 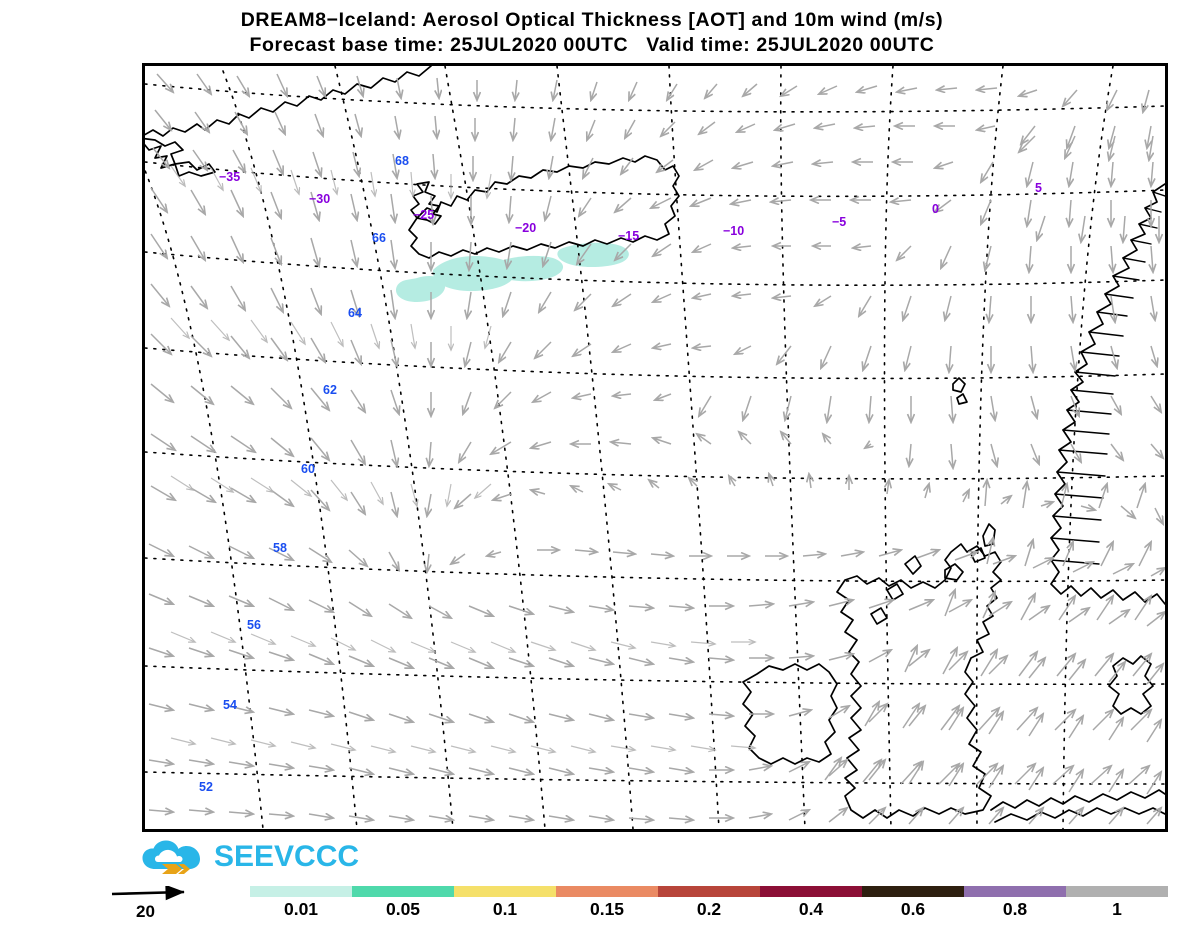 What do you see at coordinates (811, 909) in the screenshot?
I see `colorbar-tick-label: 0.4` at bounding box center [811, 909].